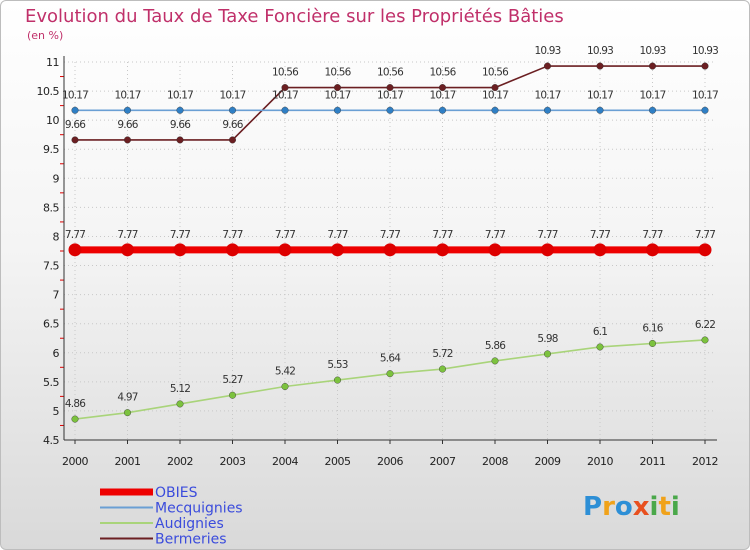 The image size is (750, 550). Describe the element at coordinates (547, 339) in the screenshot. I see `data-label: 5.98` at that location.